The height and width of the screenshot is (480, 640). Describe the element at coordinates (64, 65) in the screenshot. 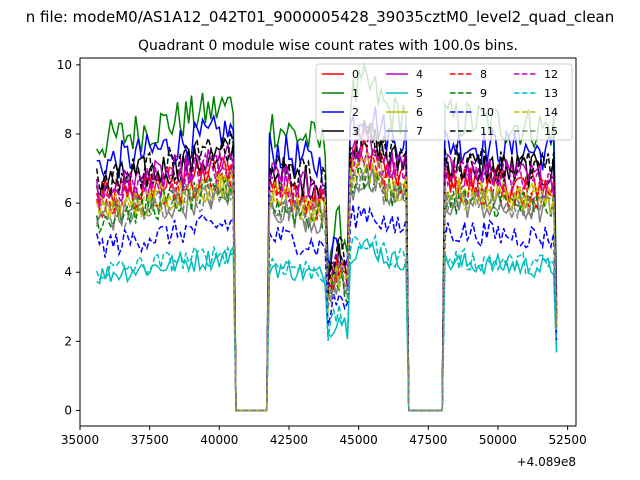

I see `y-tick-label: 10` at that location.